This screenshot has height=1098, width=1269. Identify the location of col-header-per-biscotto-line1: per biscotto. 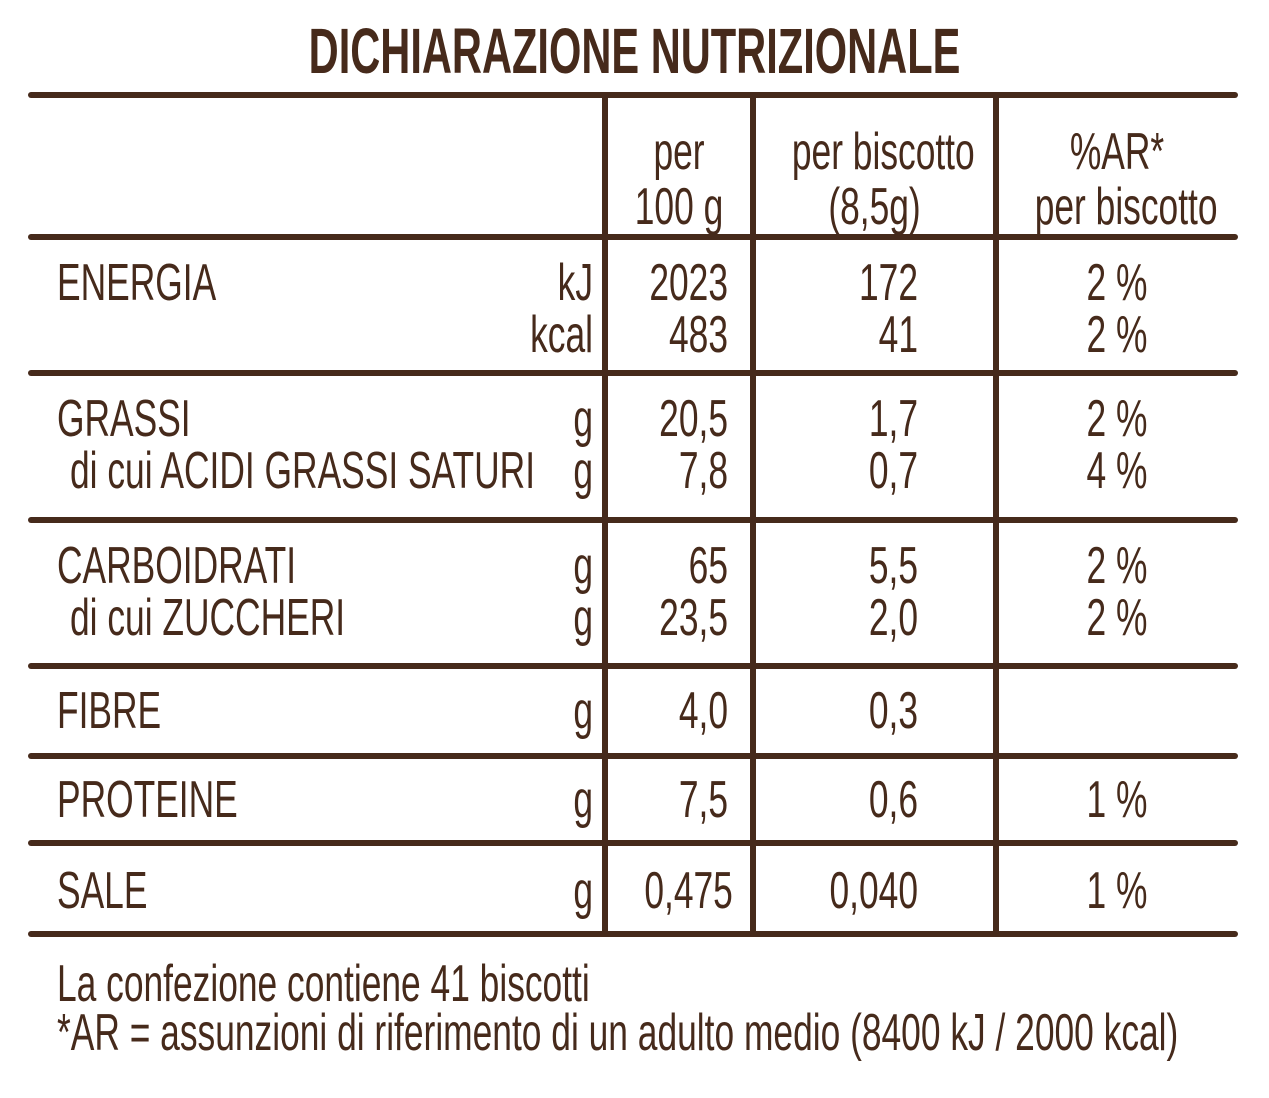
(883, 152).